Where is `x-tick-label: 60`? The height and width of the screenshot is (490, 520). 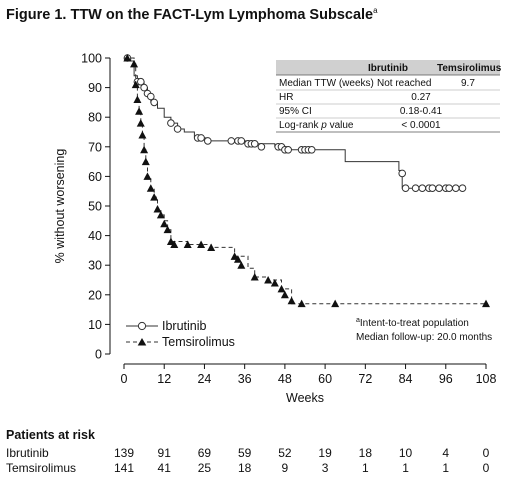
x-tick-label: 60 is located at coordinates (325, 379).